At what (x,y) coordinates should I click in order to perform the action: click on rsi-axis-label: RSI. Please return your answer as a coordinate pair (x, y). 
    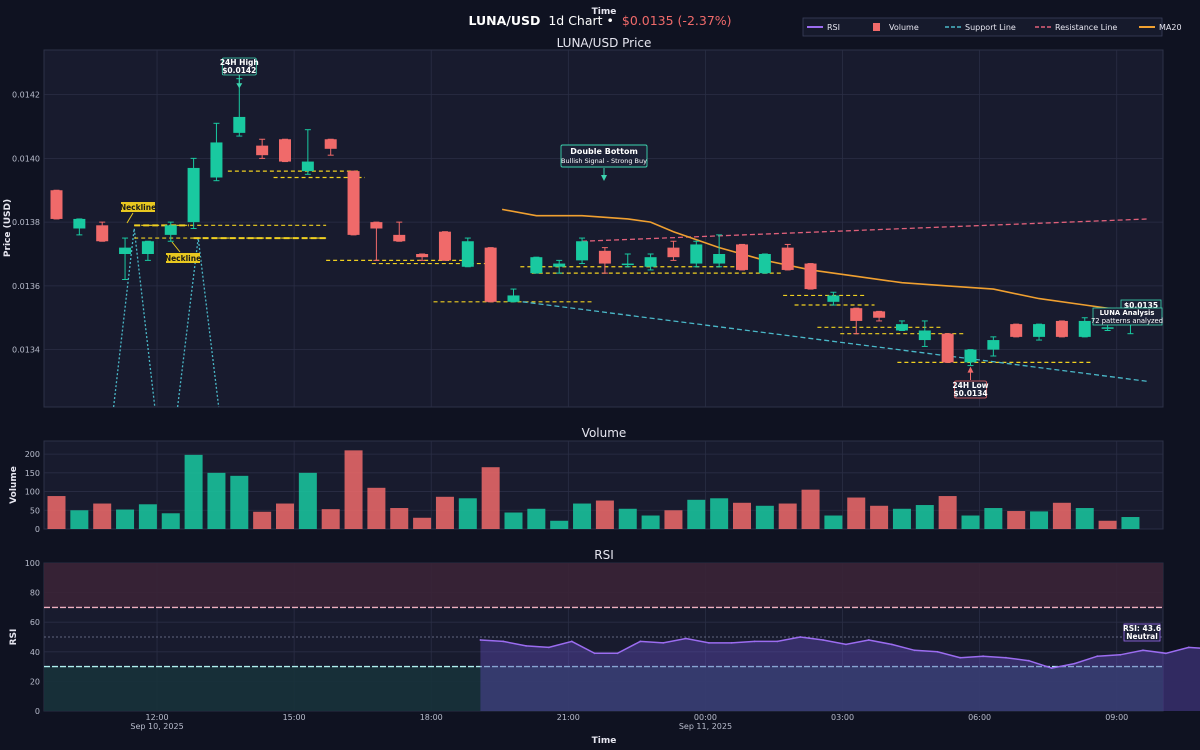
    Looking at the image, I should click on (14, 637).